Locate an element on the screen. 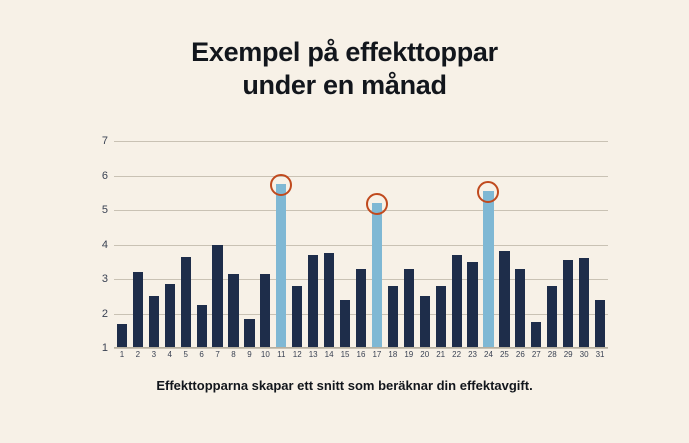 The width and height of the screenshot is (689, 443). x-axis-label-2: 2 is located at coordinates (138, 354).